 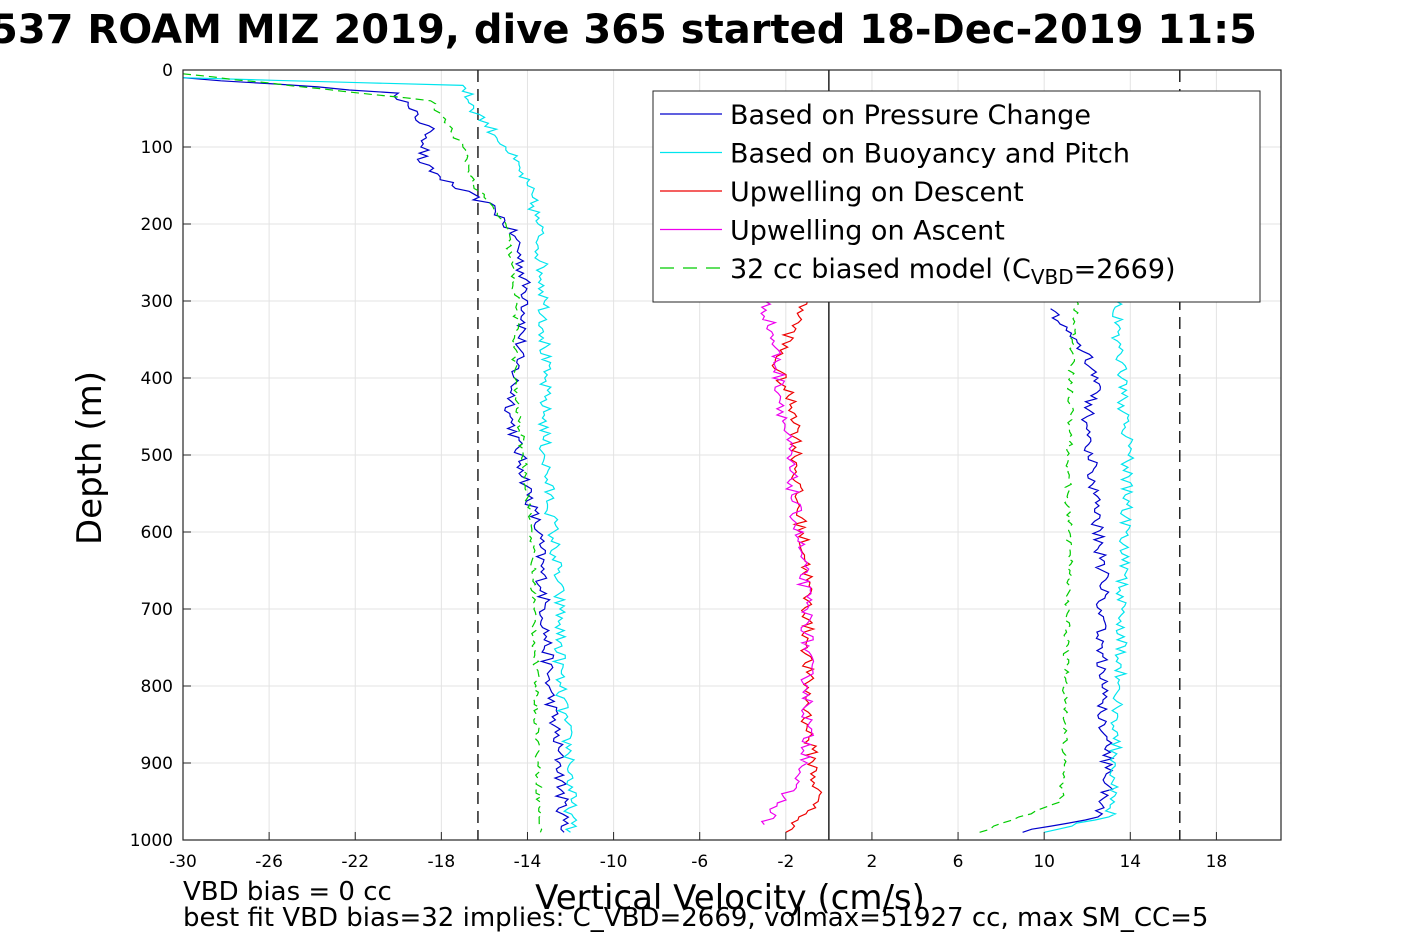 What do you see at coordinates (151, 841) in the screenshot?
I see `y-tick-label: 1000` at bounding box center [151, 841].